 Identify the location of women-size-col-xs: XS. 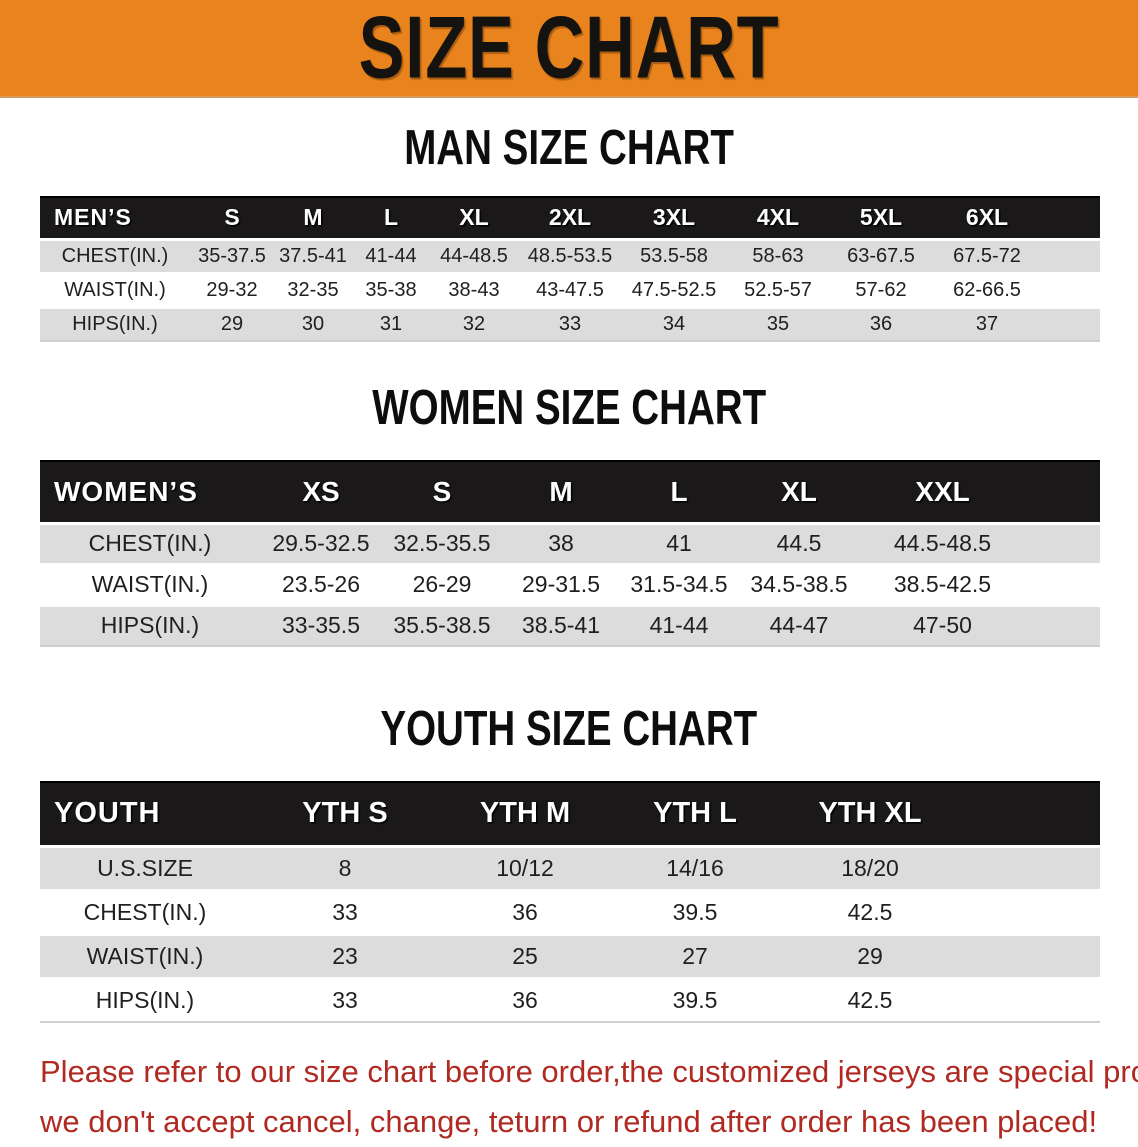
(321, 491).